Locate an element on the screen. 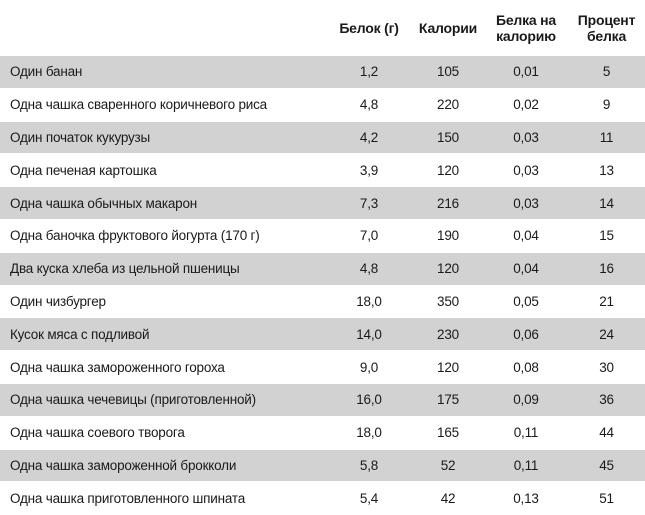 This screenshot has height=515, width=645. protein-percent-cell: 36 is located at coordinates (606, 400).